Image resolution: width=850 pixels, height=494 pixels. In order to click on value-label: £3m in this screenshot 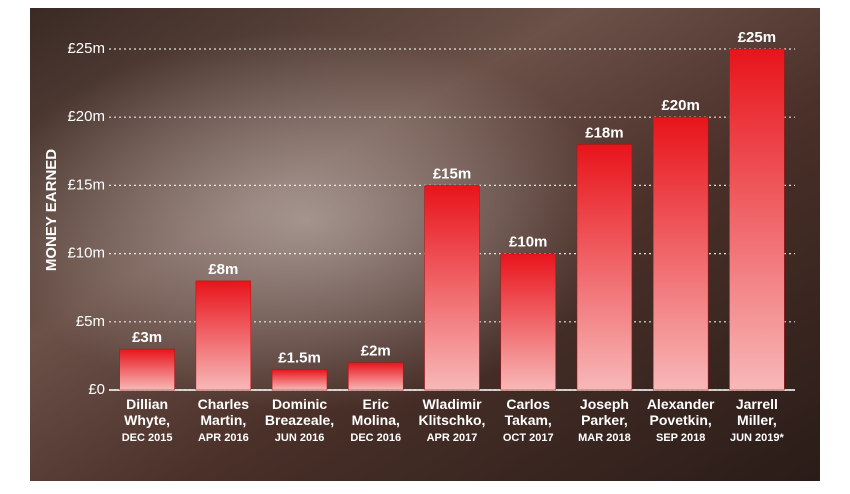, I will do `click(147, 337)`.